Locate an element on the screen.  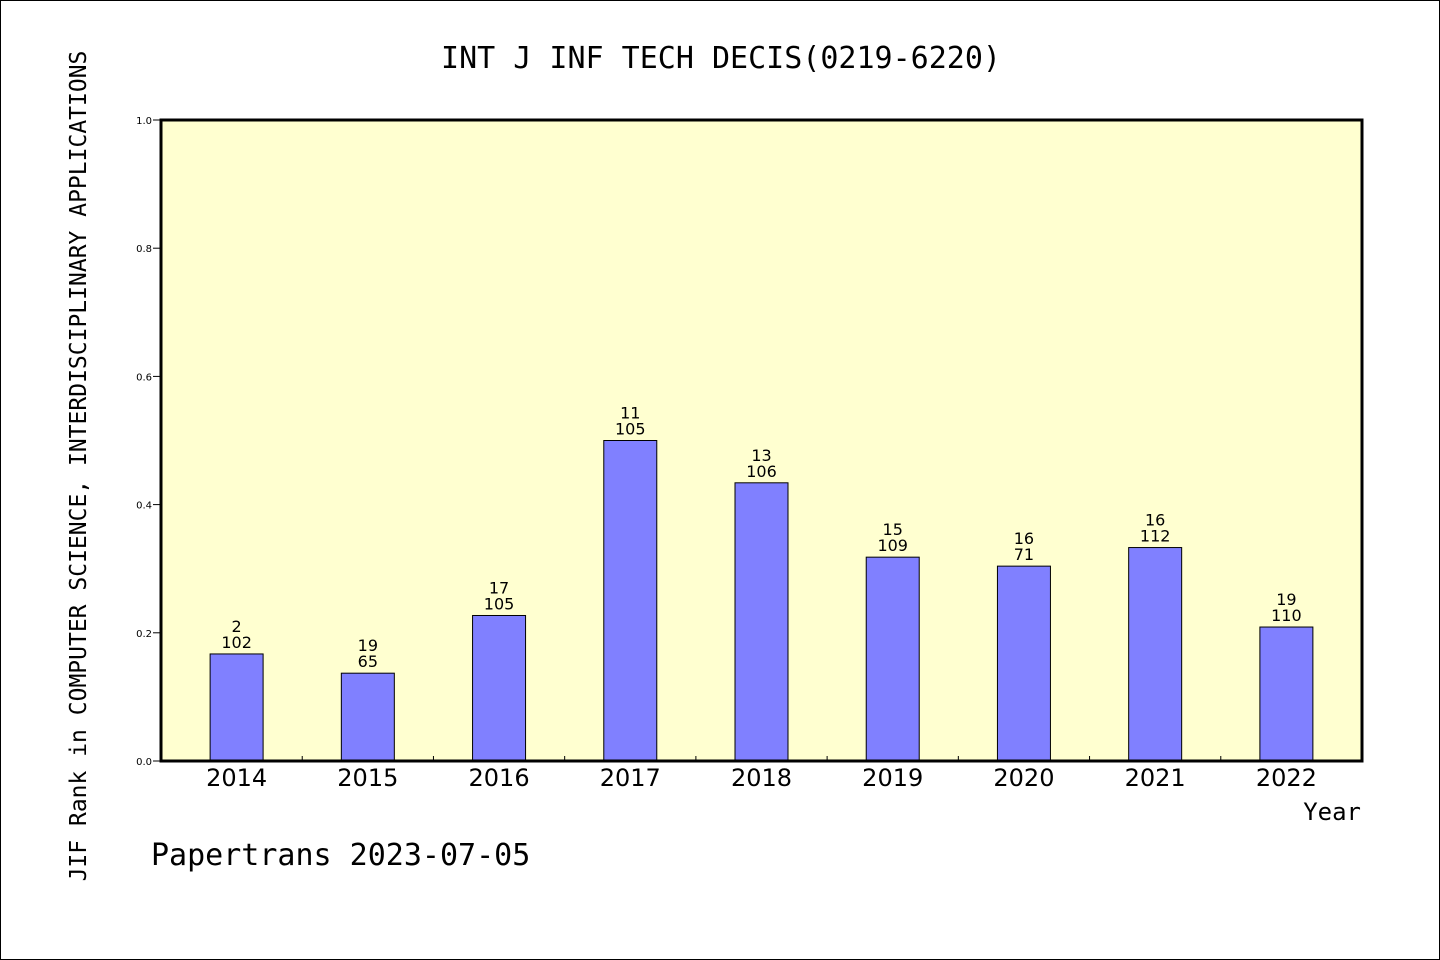
chart-title: INT J INF TECH DECIS(0219-6220) is located at coordinates (721, 58).